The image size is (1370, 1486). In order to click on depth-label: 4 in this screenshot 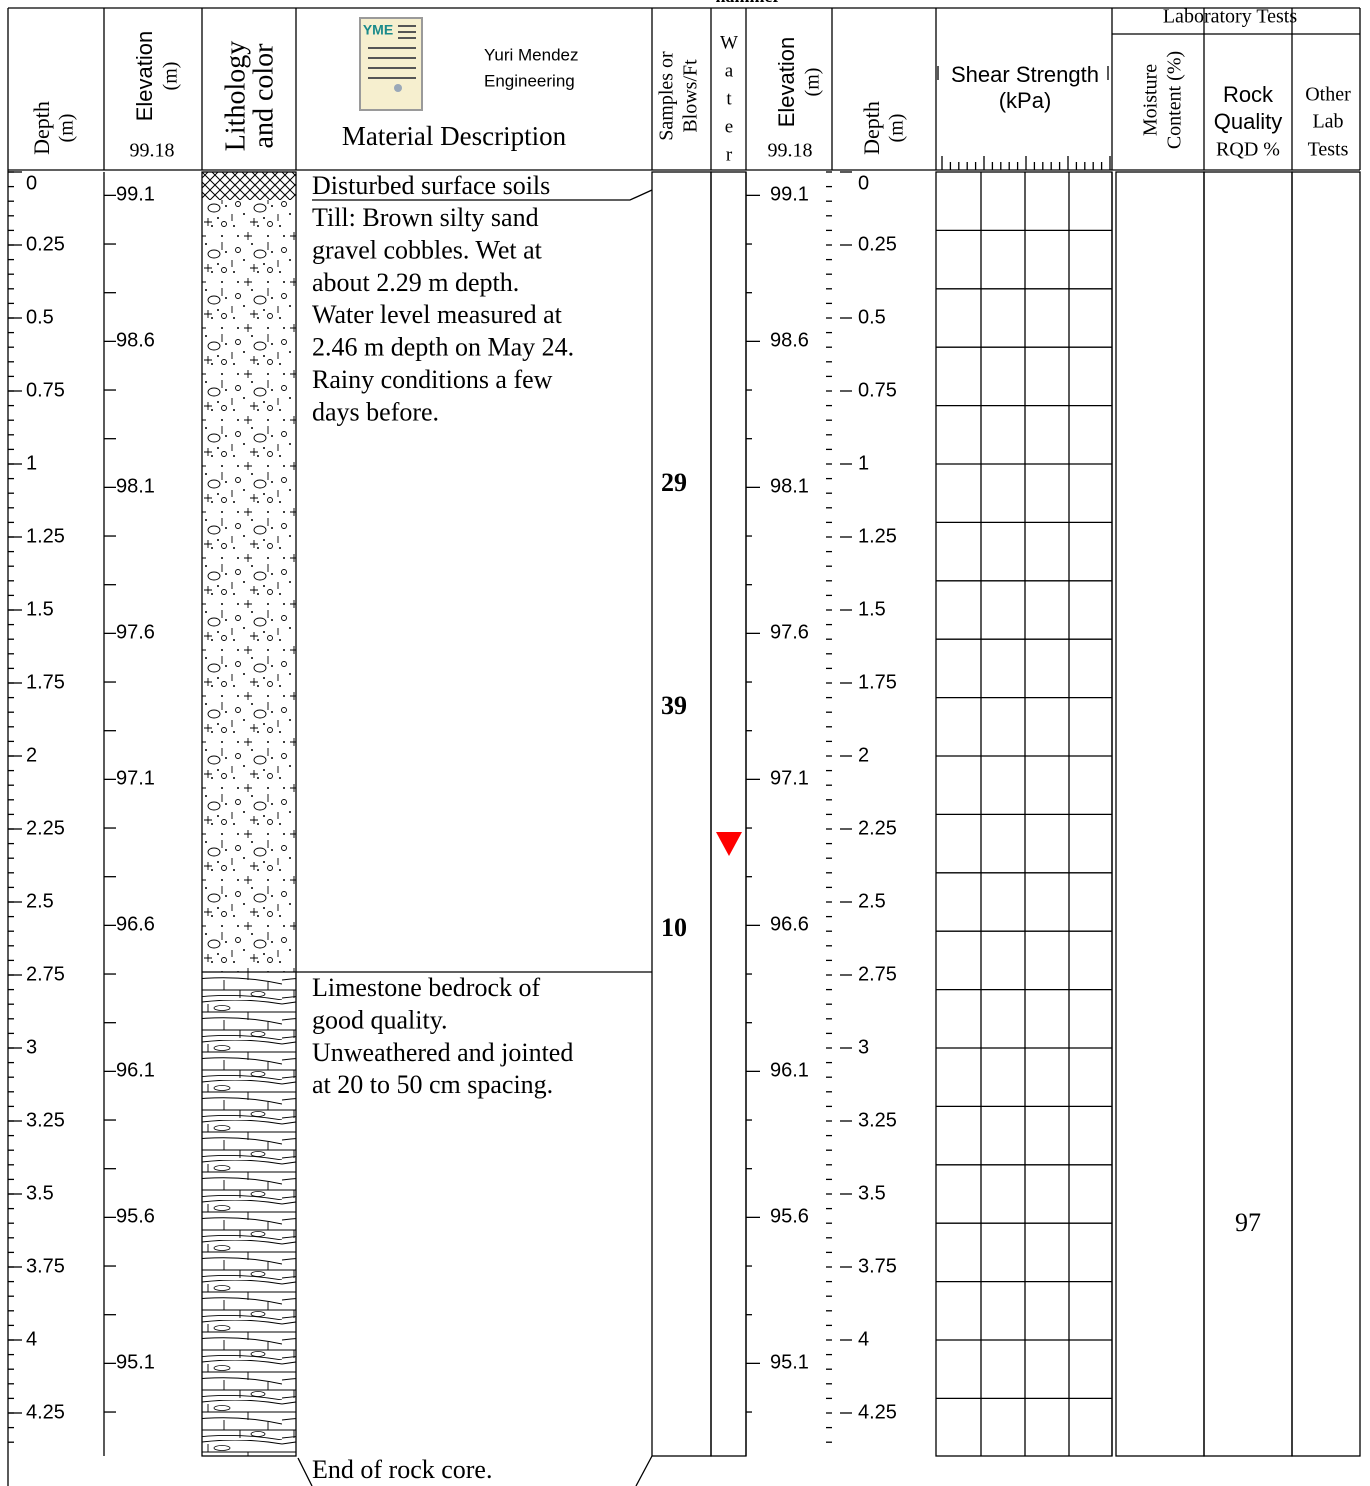, I will do `click(31, 1339)`.